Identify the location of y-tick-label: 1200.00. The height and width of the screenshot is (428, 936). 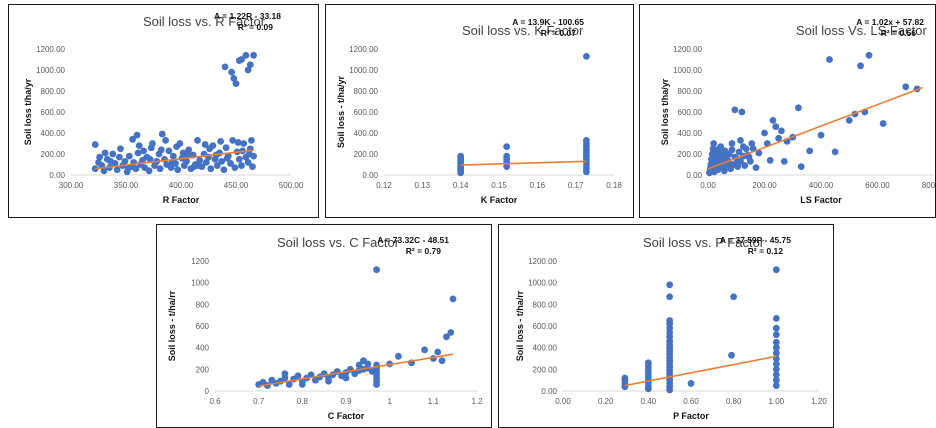
(687, 49).